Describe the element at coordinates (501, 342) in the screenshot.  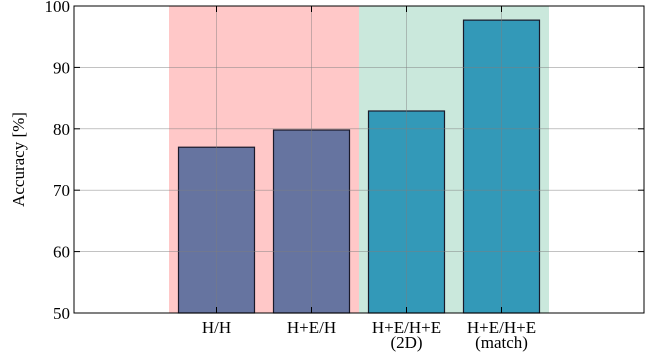
I see `x-category-label-line: (match)` at that location.